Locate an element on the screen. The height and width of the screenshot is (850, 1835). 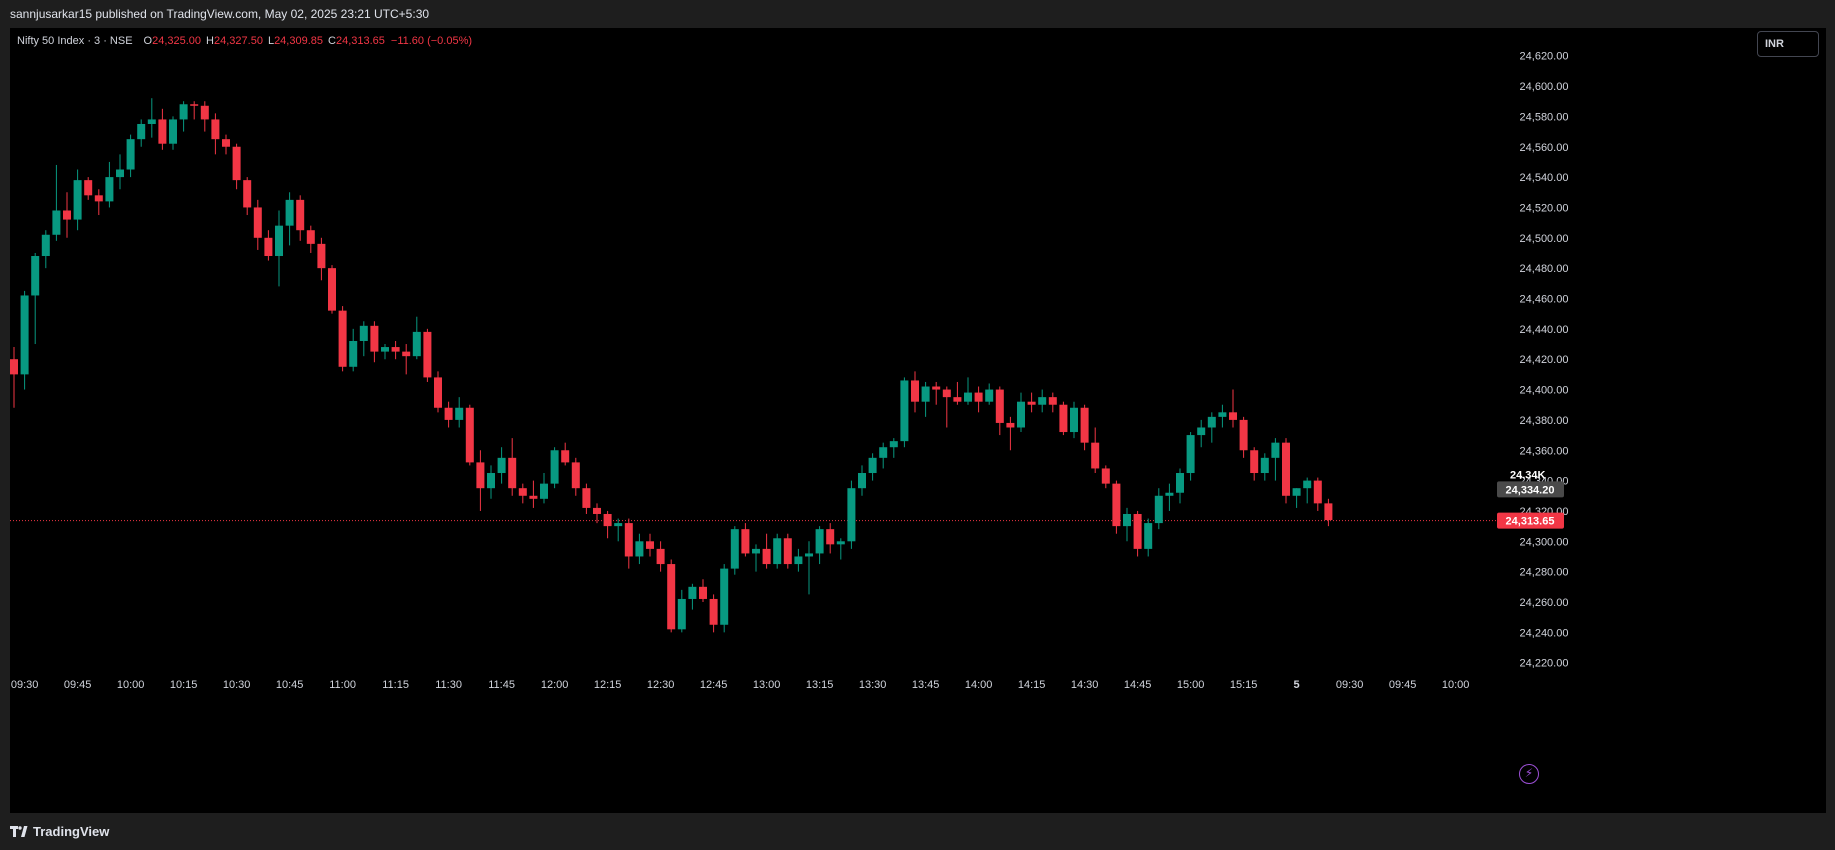
y-tick-label: 24,560.00 is located at coordinates (1544, 148).